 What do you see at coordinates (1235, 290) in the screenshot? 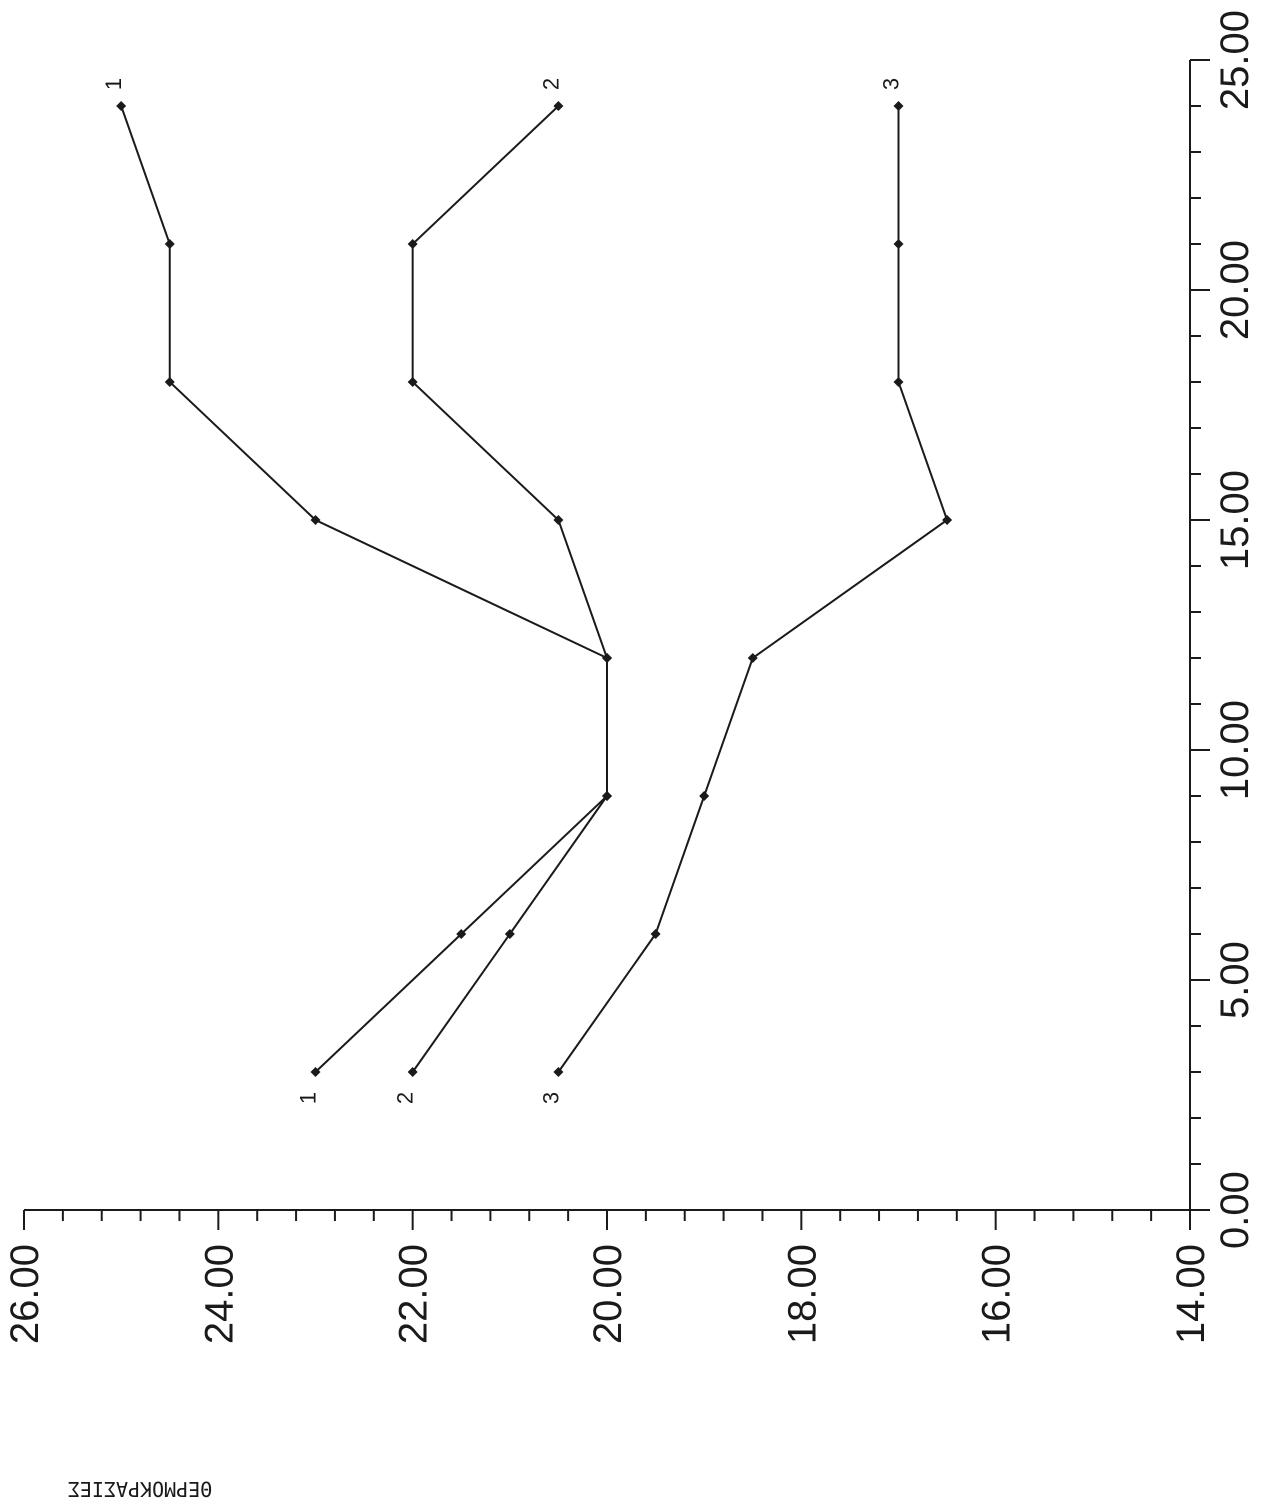
I see `x-tick-label: 20.00` at bounding box center [1235, 290].